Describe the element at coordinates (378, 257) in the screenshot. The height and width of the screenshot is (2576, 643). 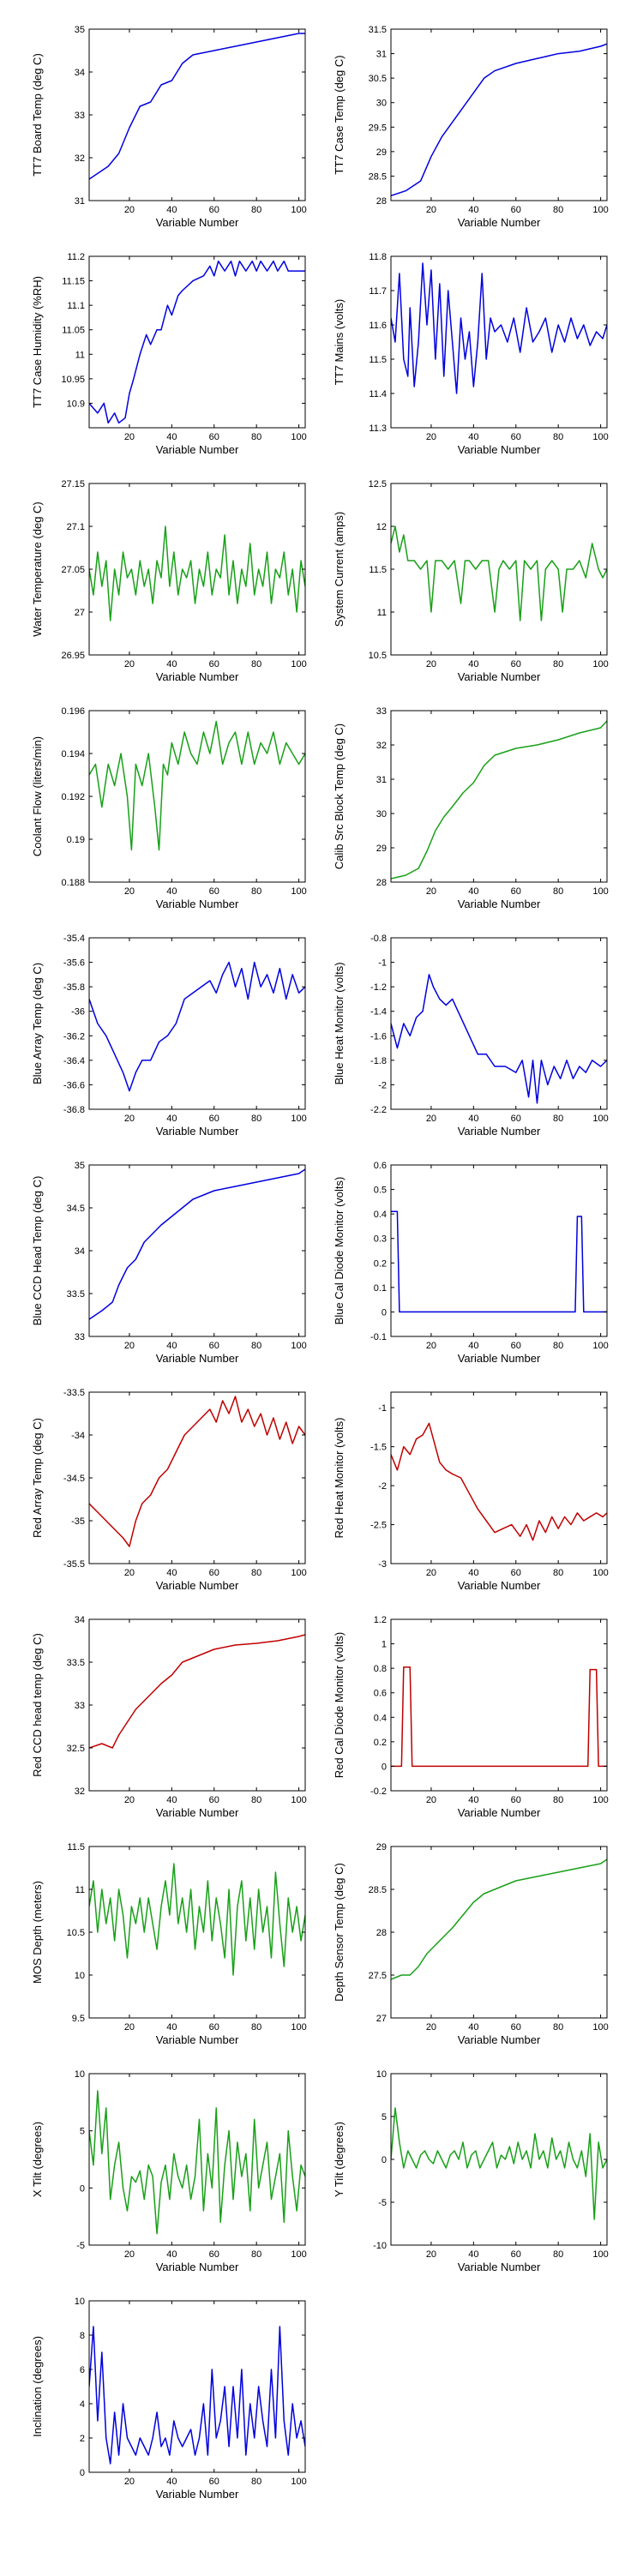
I see `y-tick-label: 11.8` at that location.